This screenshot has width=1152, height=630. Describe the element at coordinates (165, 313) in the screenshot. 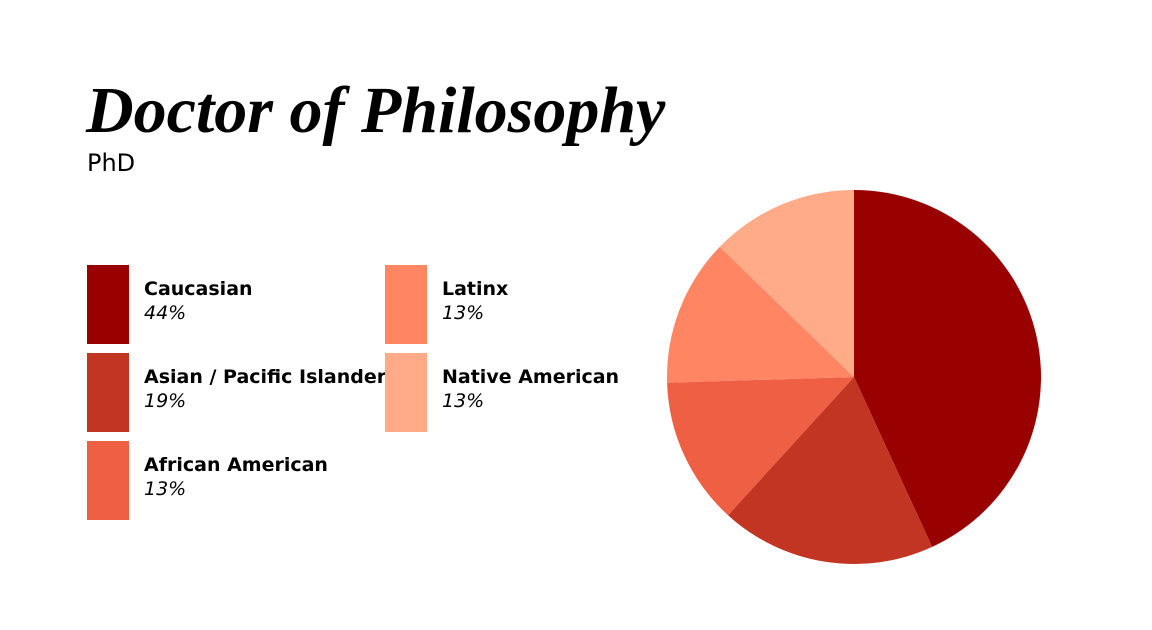

I see `legend-value: 44%` at that location.